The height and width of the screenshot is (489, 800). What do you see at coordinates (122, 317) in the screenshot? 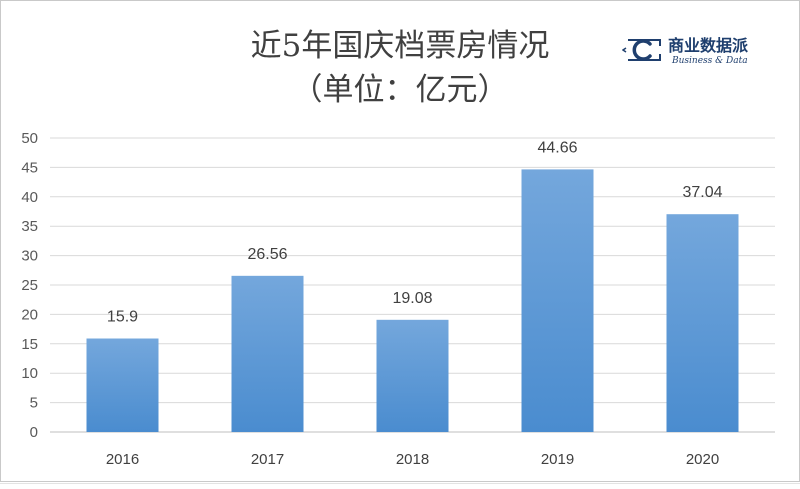
I see `data-label-2016: 15.9` at bounding box center [122, 317].